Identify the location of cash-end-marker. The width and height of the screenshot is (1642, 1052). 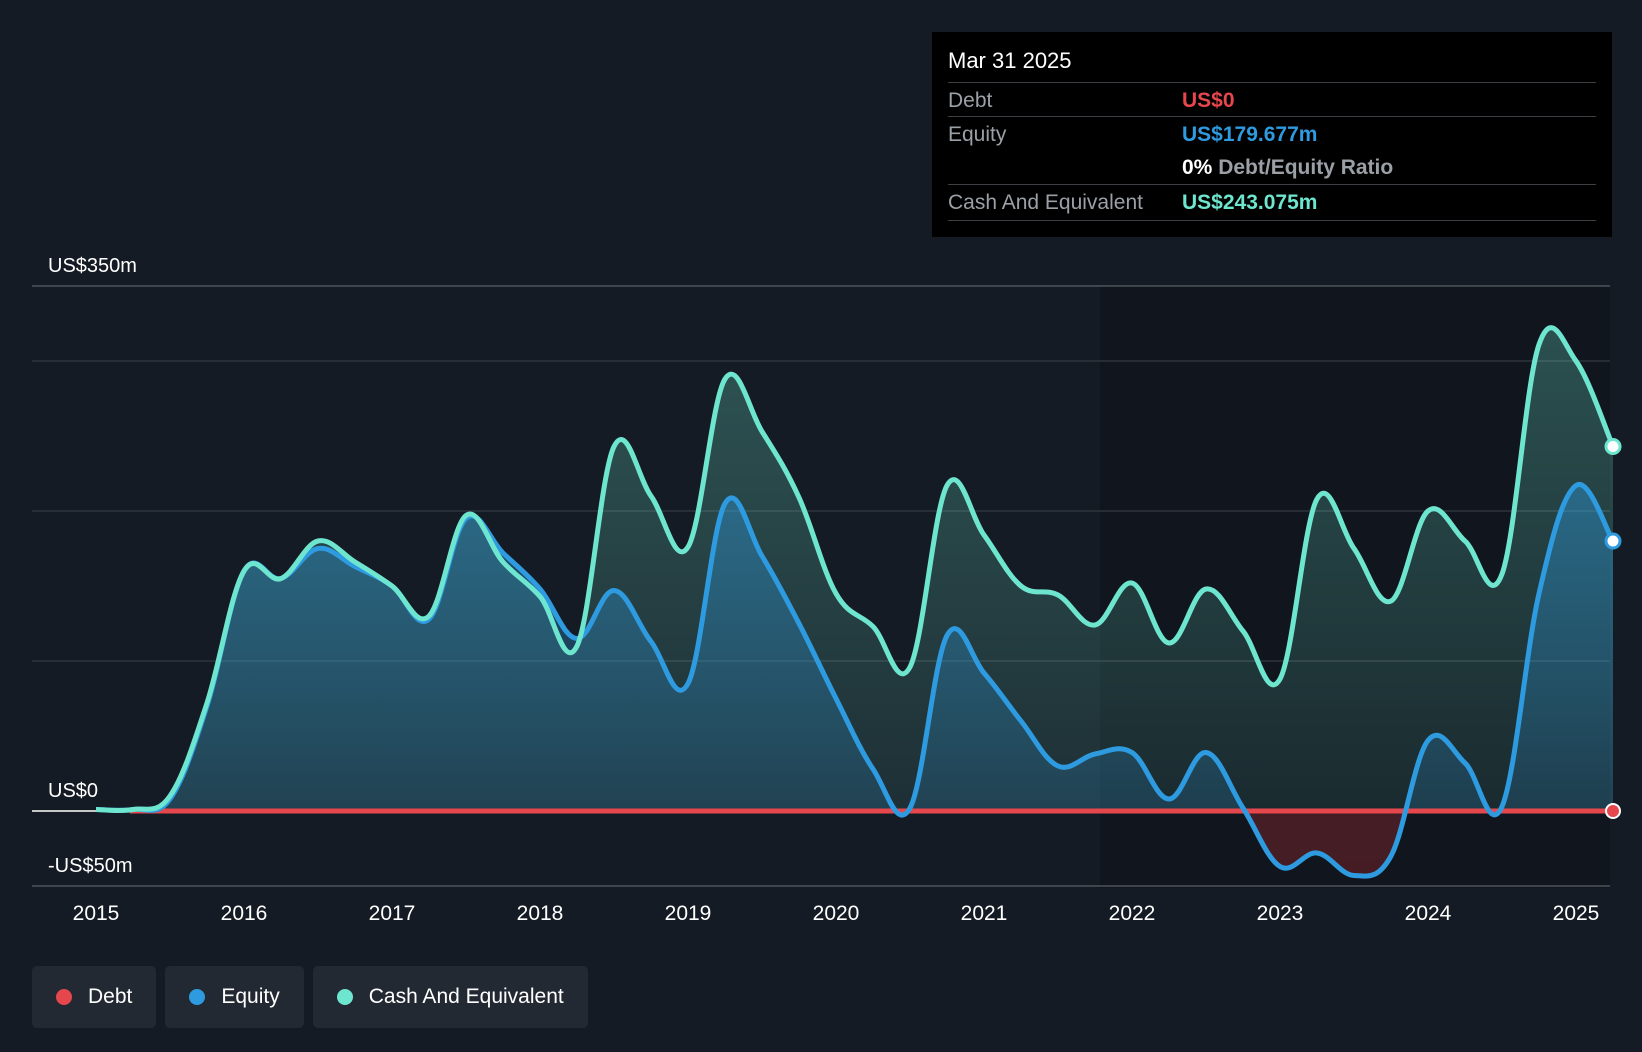
(1613, 446).